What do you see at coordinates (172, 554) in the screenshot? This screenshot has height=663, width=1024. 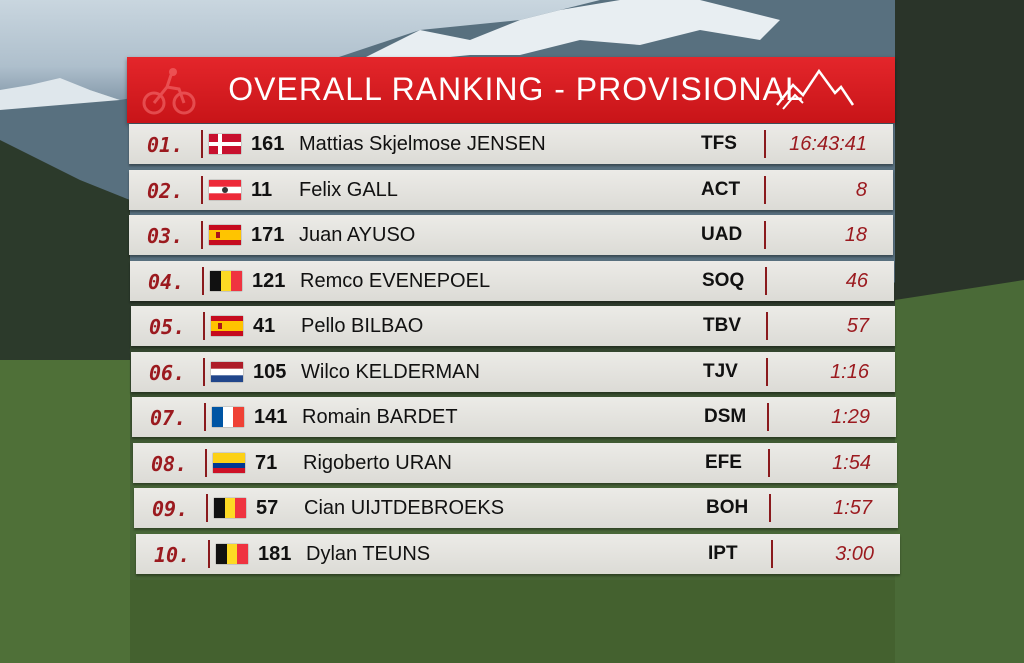 I see `rank-position: 10.` at bounding box center [172, 554].